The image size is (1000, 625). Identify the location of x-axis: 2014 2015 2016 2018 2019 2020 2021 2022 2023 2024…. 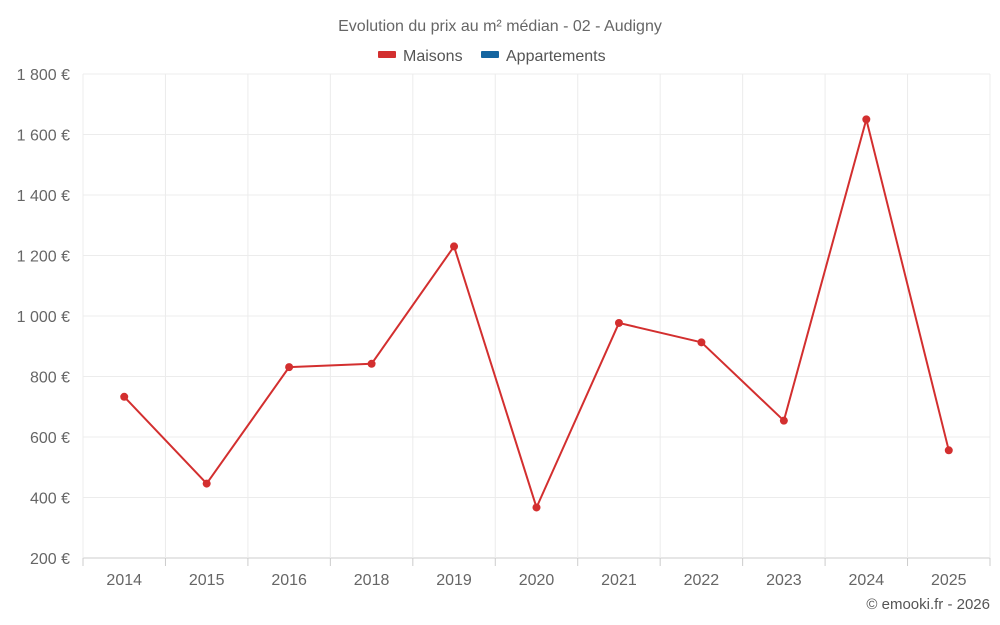
(536, 573).